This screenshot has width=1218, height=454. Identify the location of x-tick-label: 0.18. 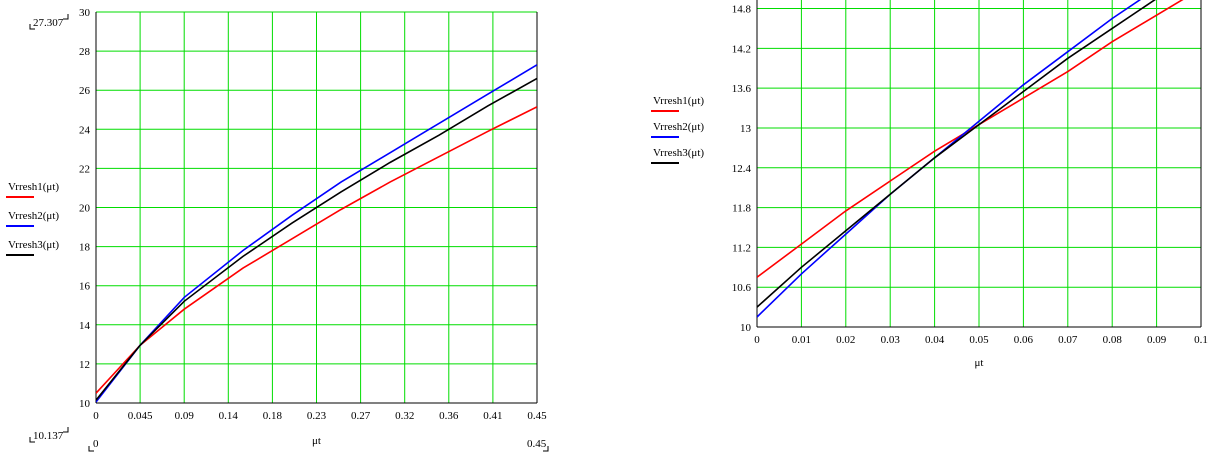
(273, 416).